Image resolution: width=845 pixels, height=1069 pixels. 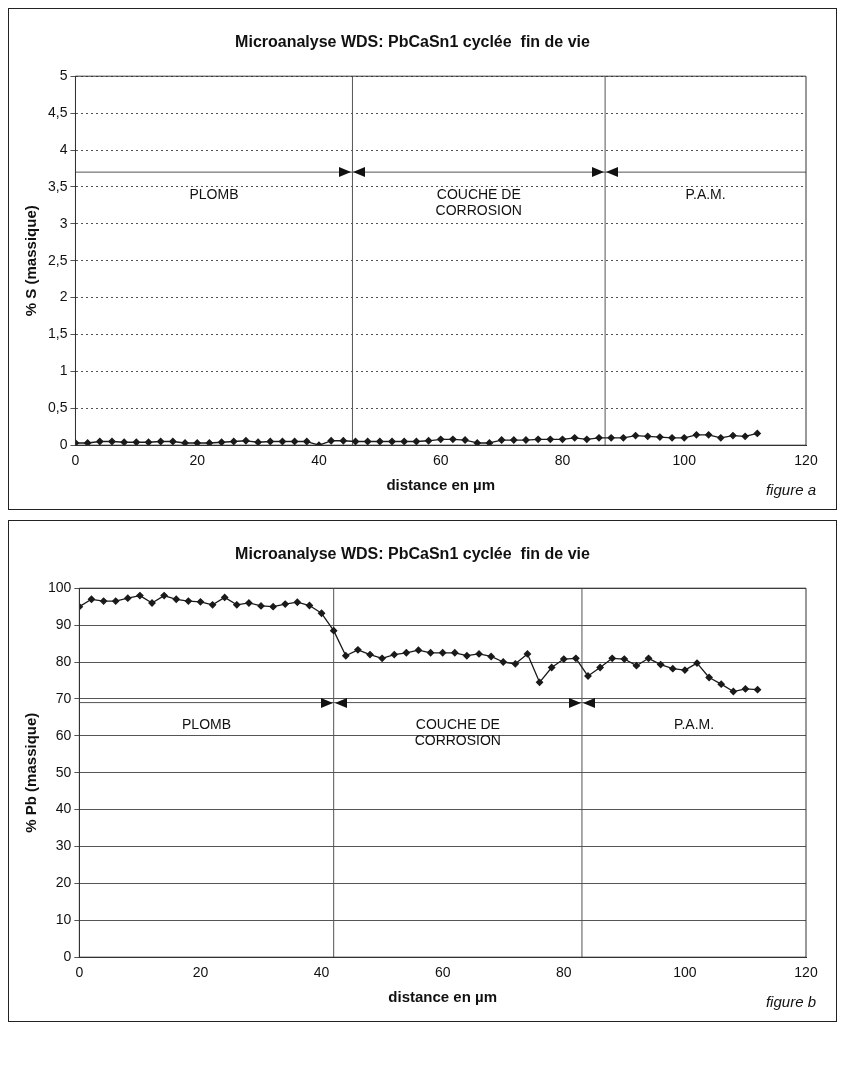 I want to click on y-tick-label: 100, so click(x=60, y=587).